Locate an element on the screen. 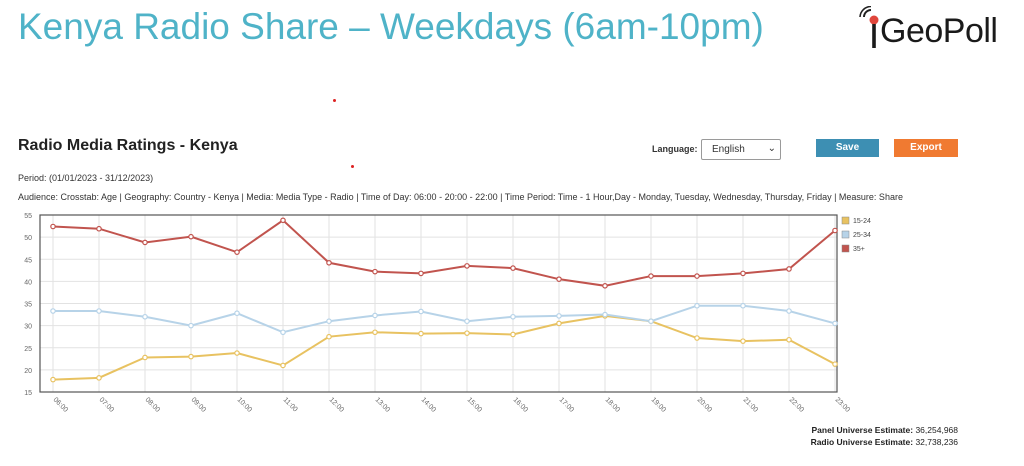  x-tick-label: 18:00 is located at coordinates (612, 404).